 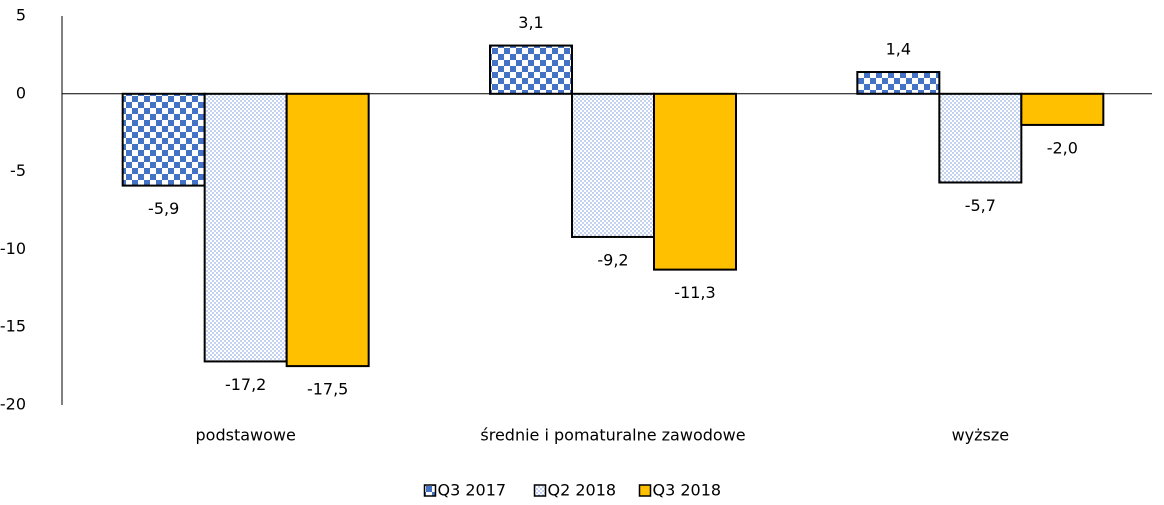 What do you see at coordinates (13, 404) in the screenshot?
I see `y-tick-label: -20` at bounding box center [13, 404].